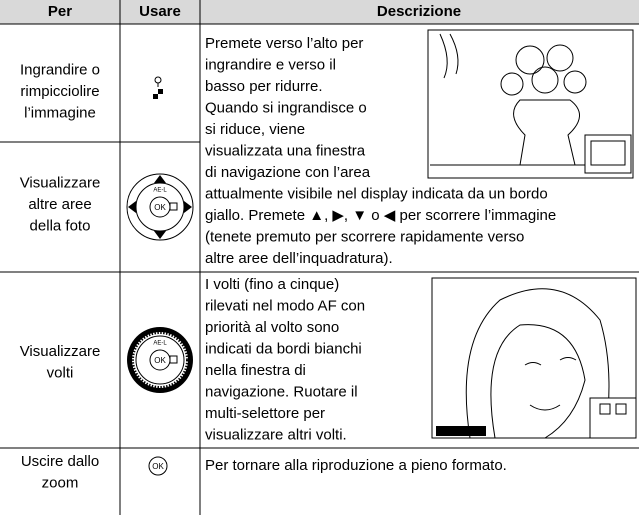 This screenshot has height=515, width=639. I want to click on header-cell: Descrizione, so click(419, 11).